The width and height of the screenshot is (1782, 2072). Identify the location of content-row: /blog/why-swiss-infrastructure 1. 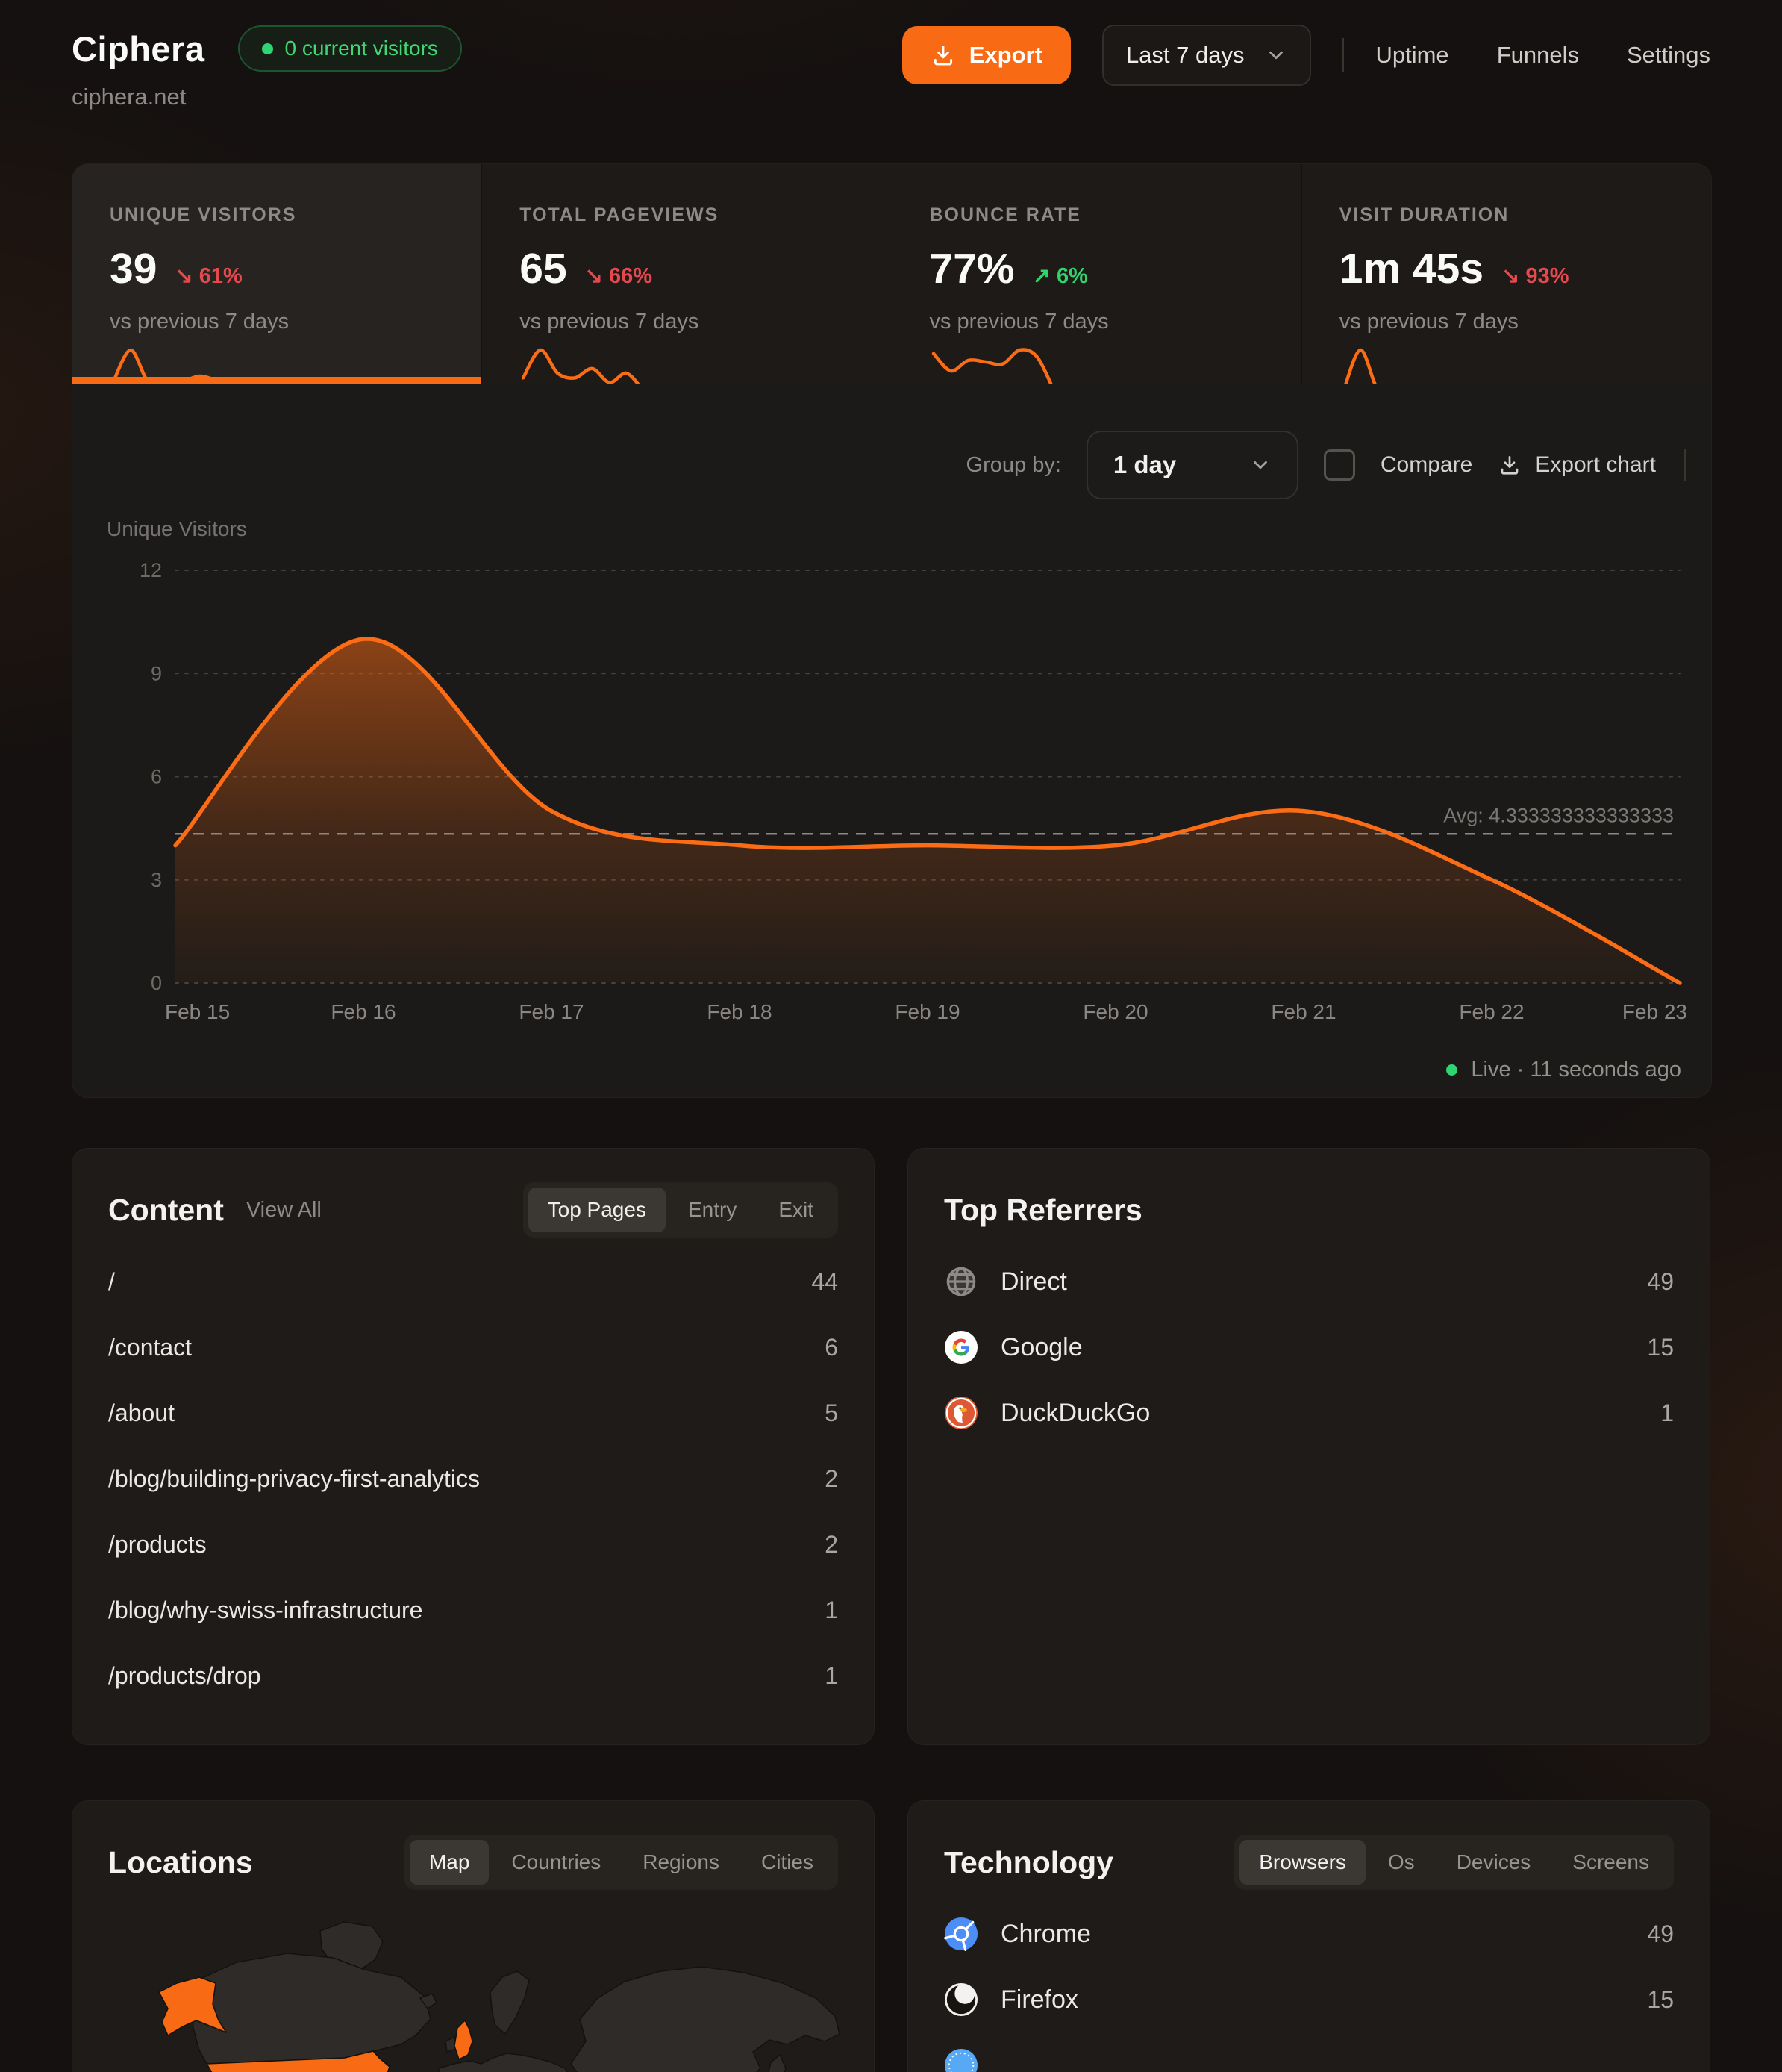
(473, 1609).